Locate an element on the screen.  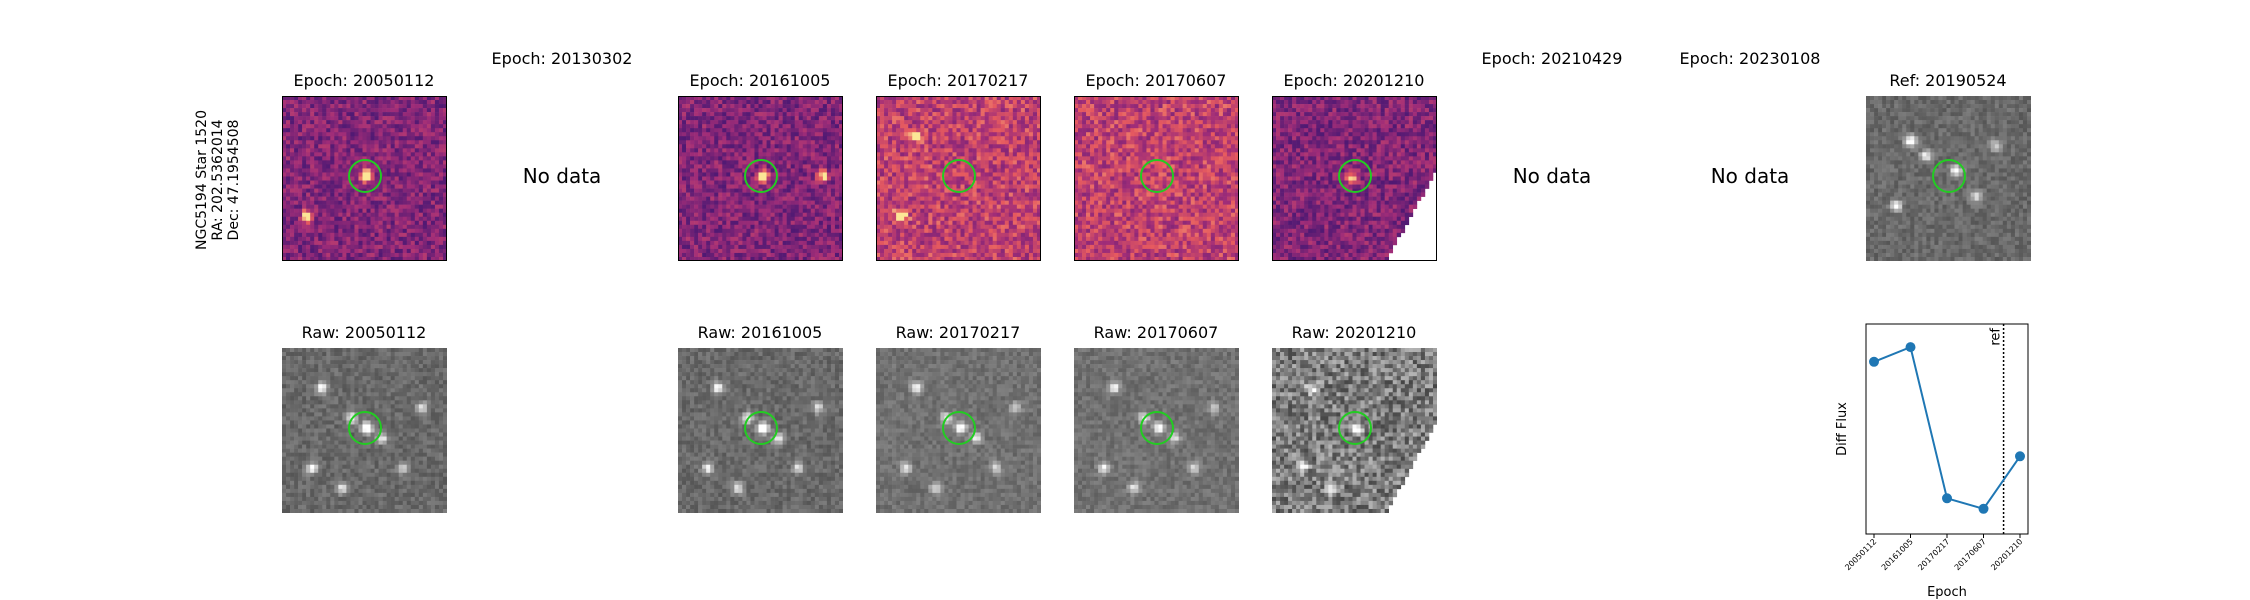
raw-title-20201210: Raw: 20201210 is located at coordinates (1354, 332).